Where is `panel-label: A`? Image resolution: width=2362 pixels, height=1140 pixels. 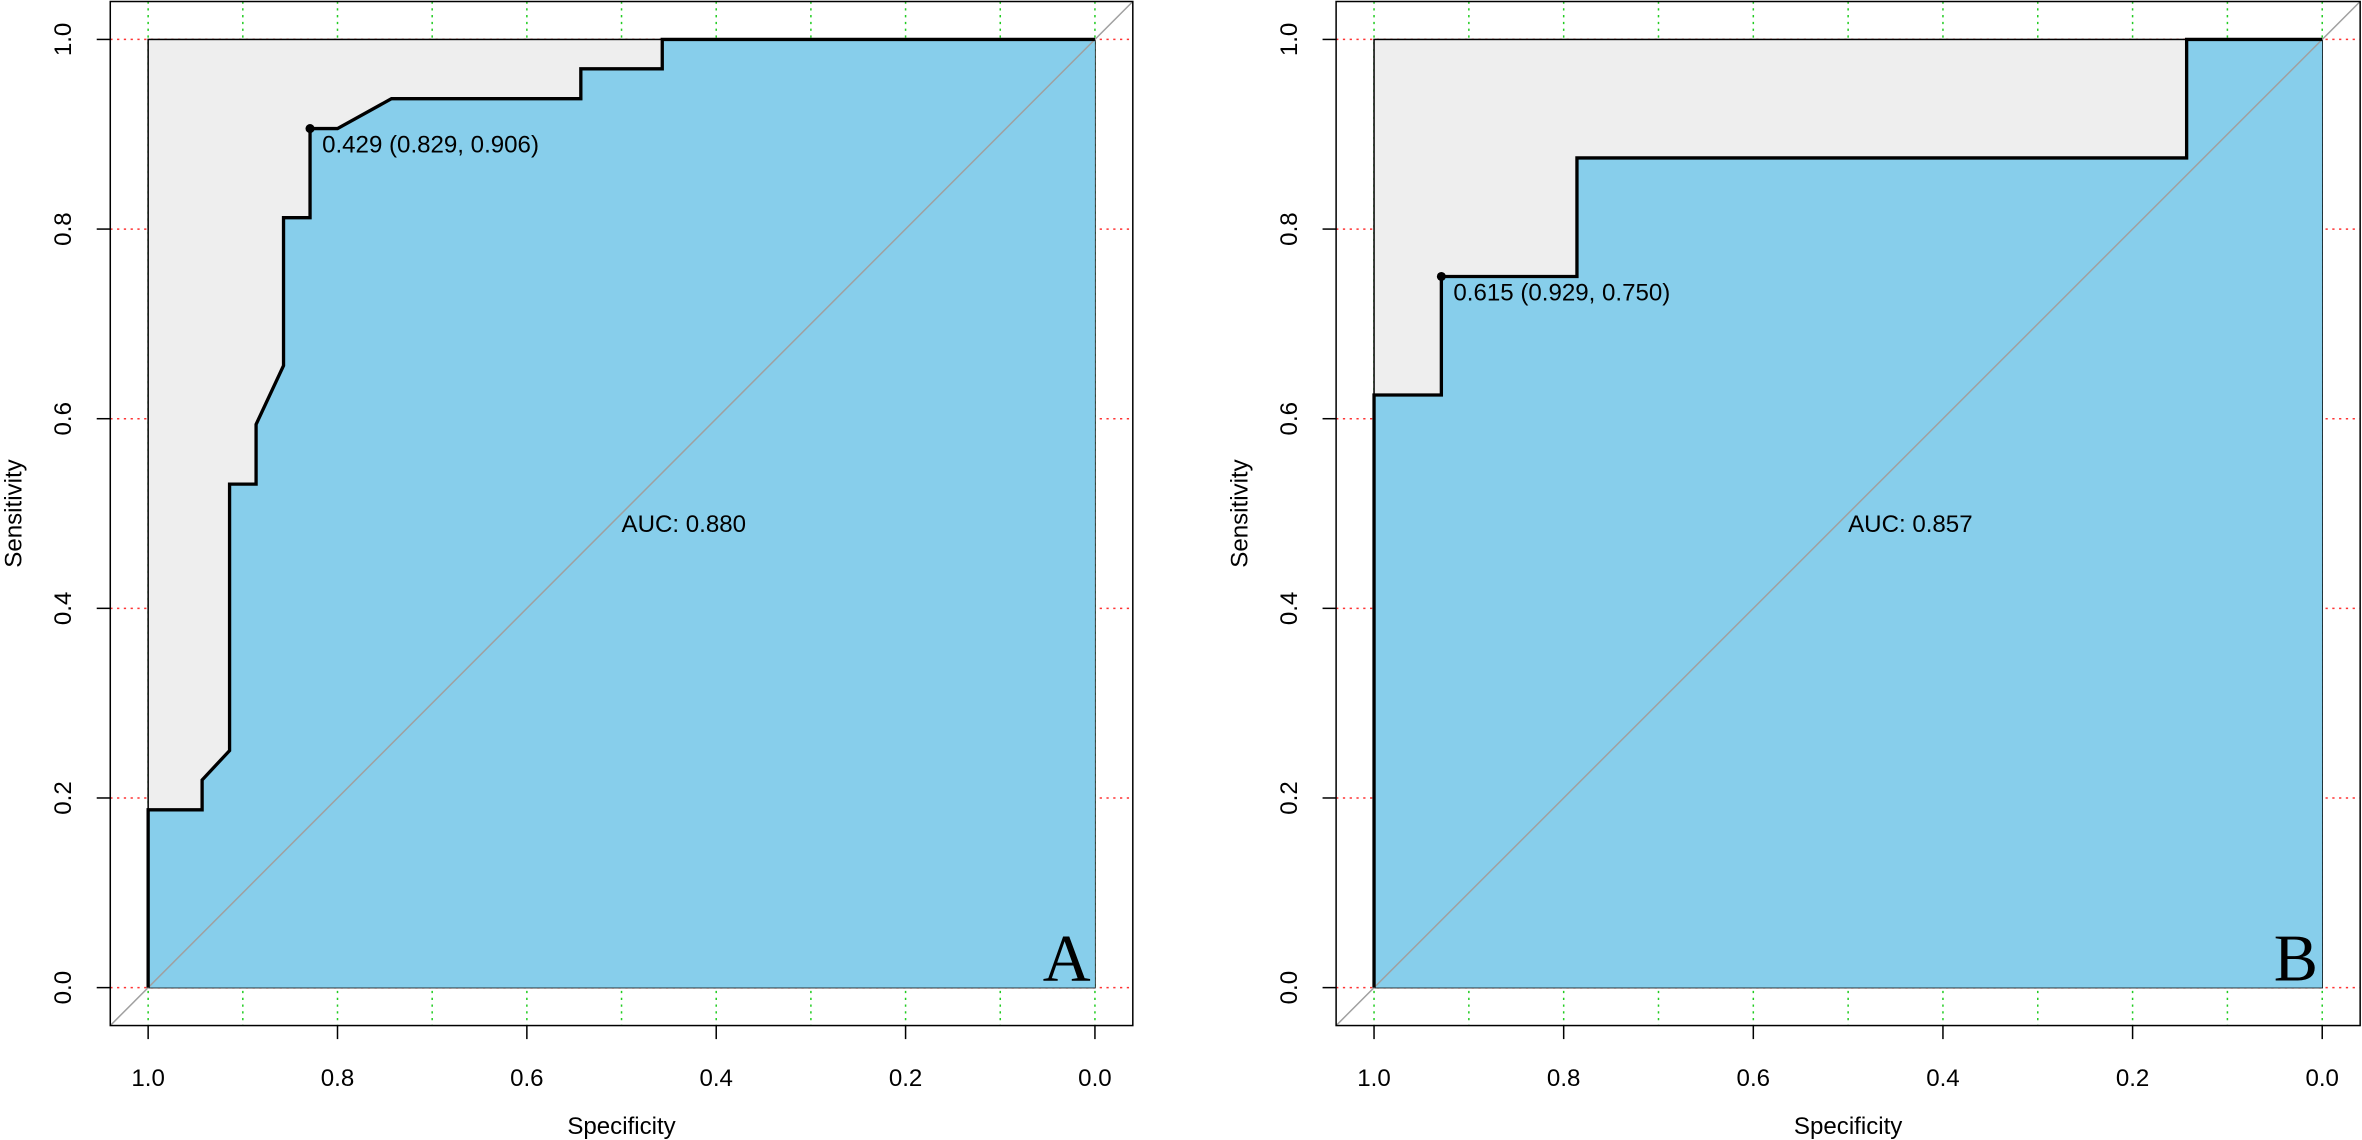 panel-label: A is located at coordinates (1067, 958).